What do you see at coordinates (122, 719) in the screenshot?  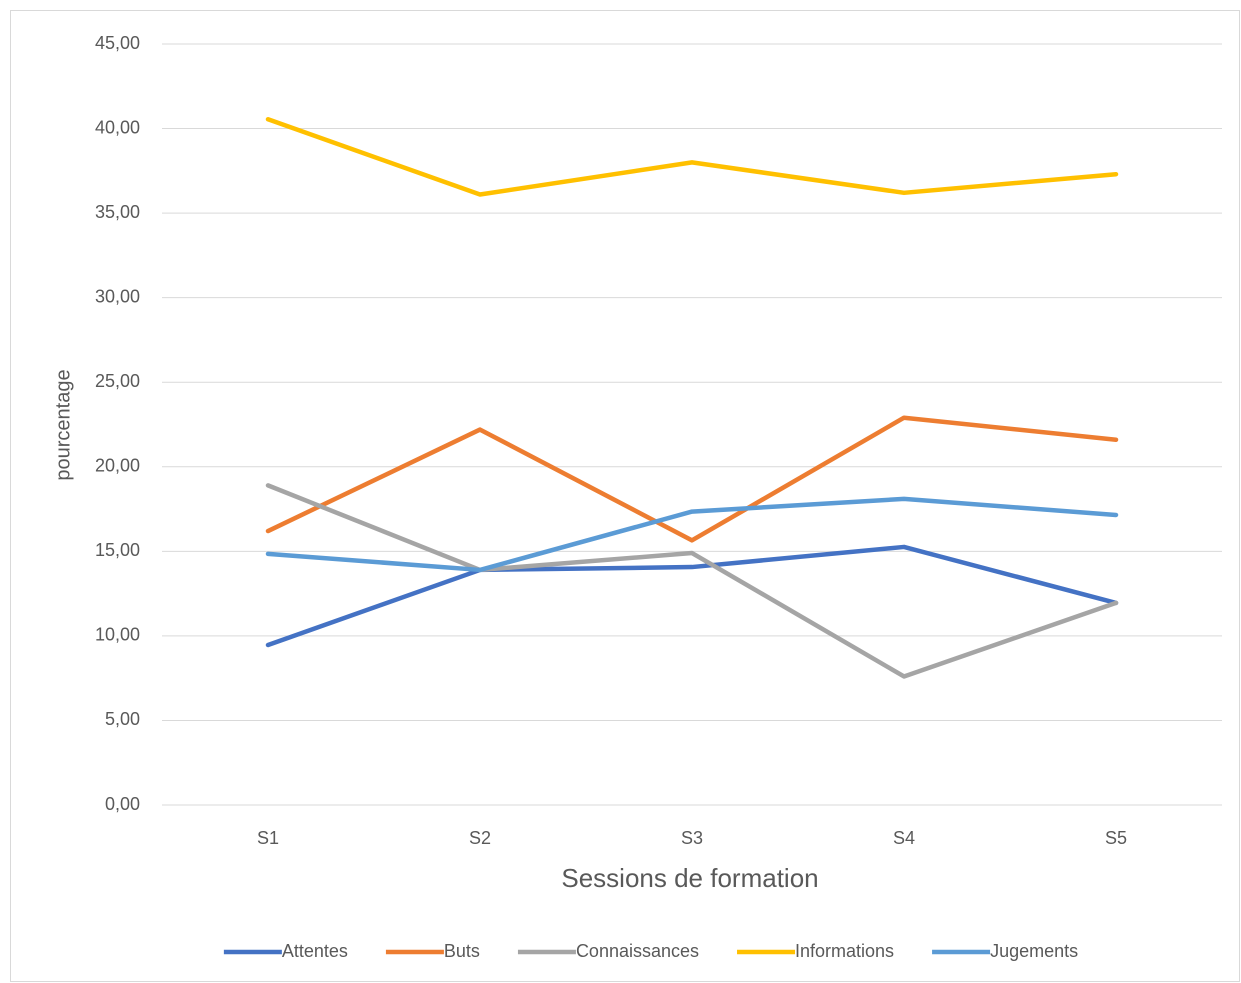 I see `y-tick-label: 5,00` at bounding box center [122, 719].